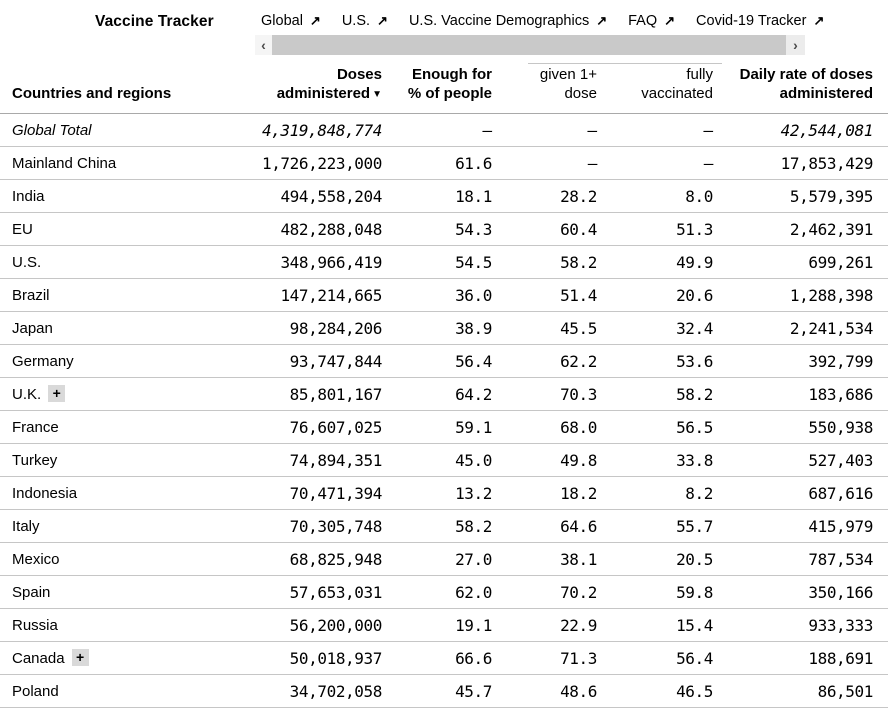  What do you see at coordinates (444, 427) in the screenshot?
I see `table-row: France 76,607,025 59.1 68.0 56.5 550,938` at bounding box center [444, 427].